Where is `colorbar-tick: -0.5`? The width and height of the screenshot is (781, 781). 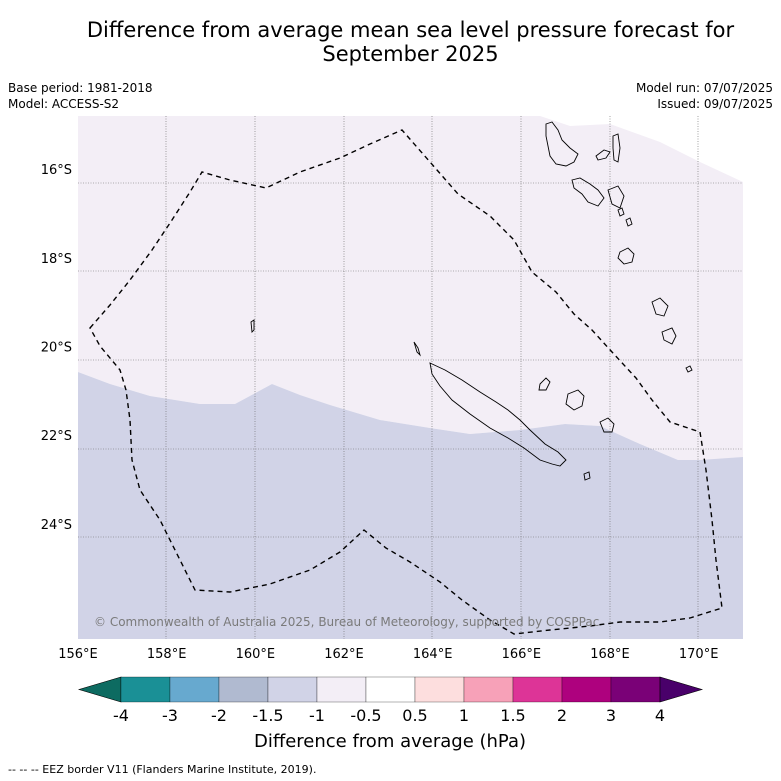
colorbar-tick: -0.5 is located at coordinates (365, 715).